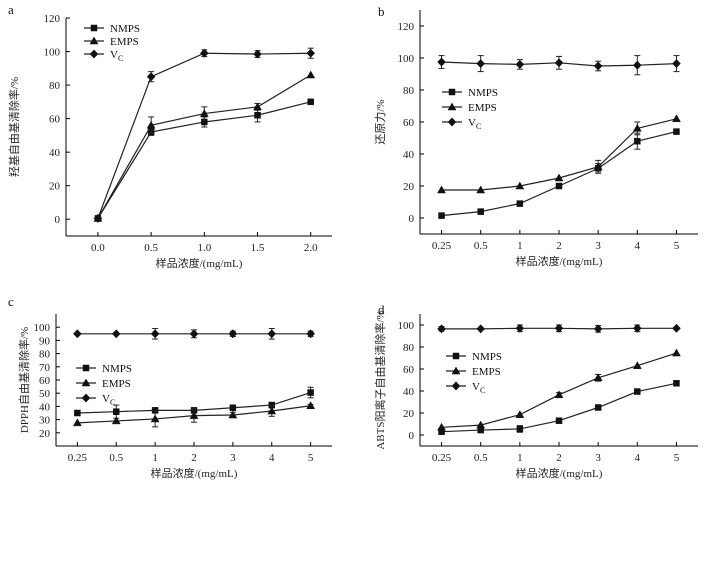 The height and width of the screenshot is (579, 722). What do you see at coordinates (442, 458) in the screenshot?
I see `x-tick-label: 0.25` at bounding box center [442, 458].